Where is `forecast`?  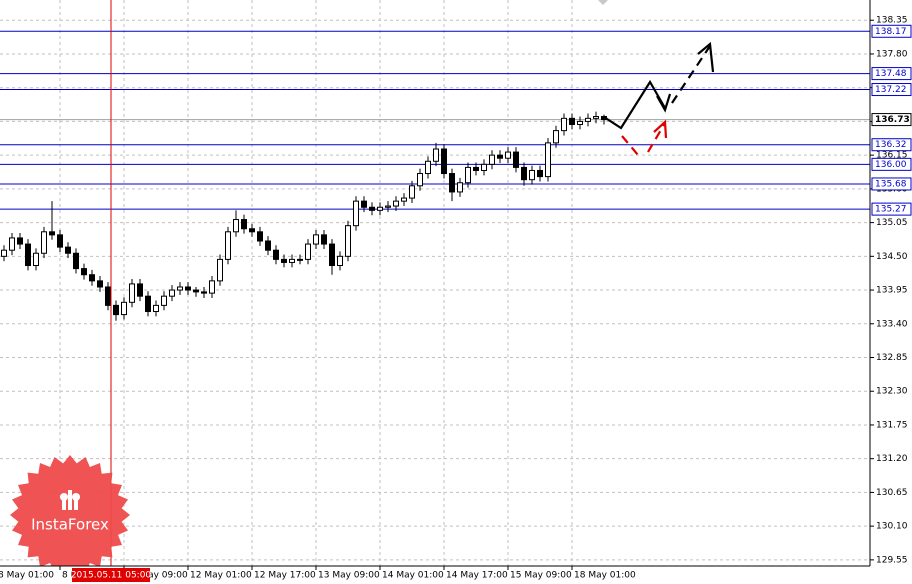
forecast is located at coordinates (659, 98).